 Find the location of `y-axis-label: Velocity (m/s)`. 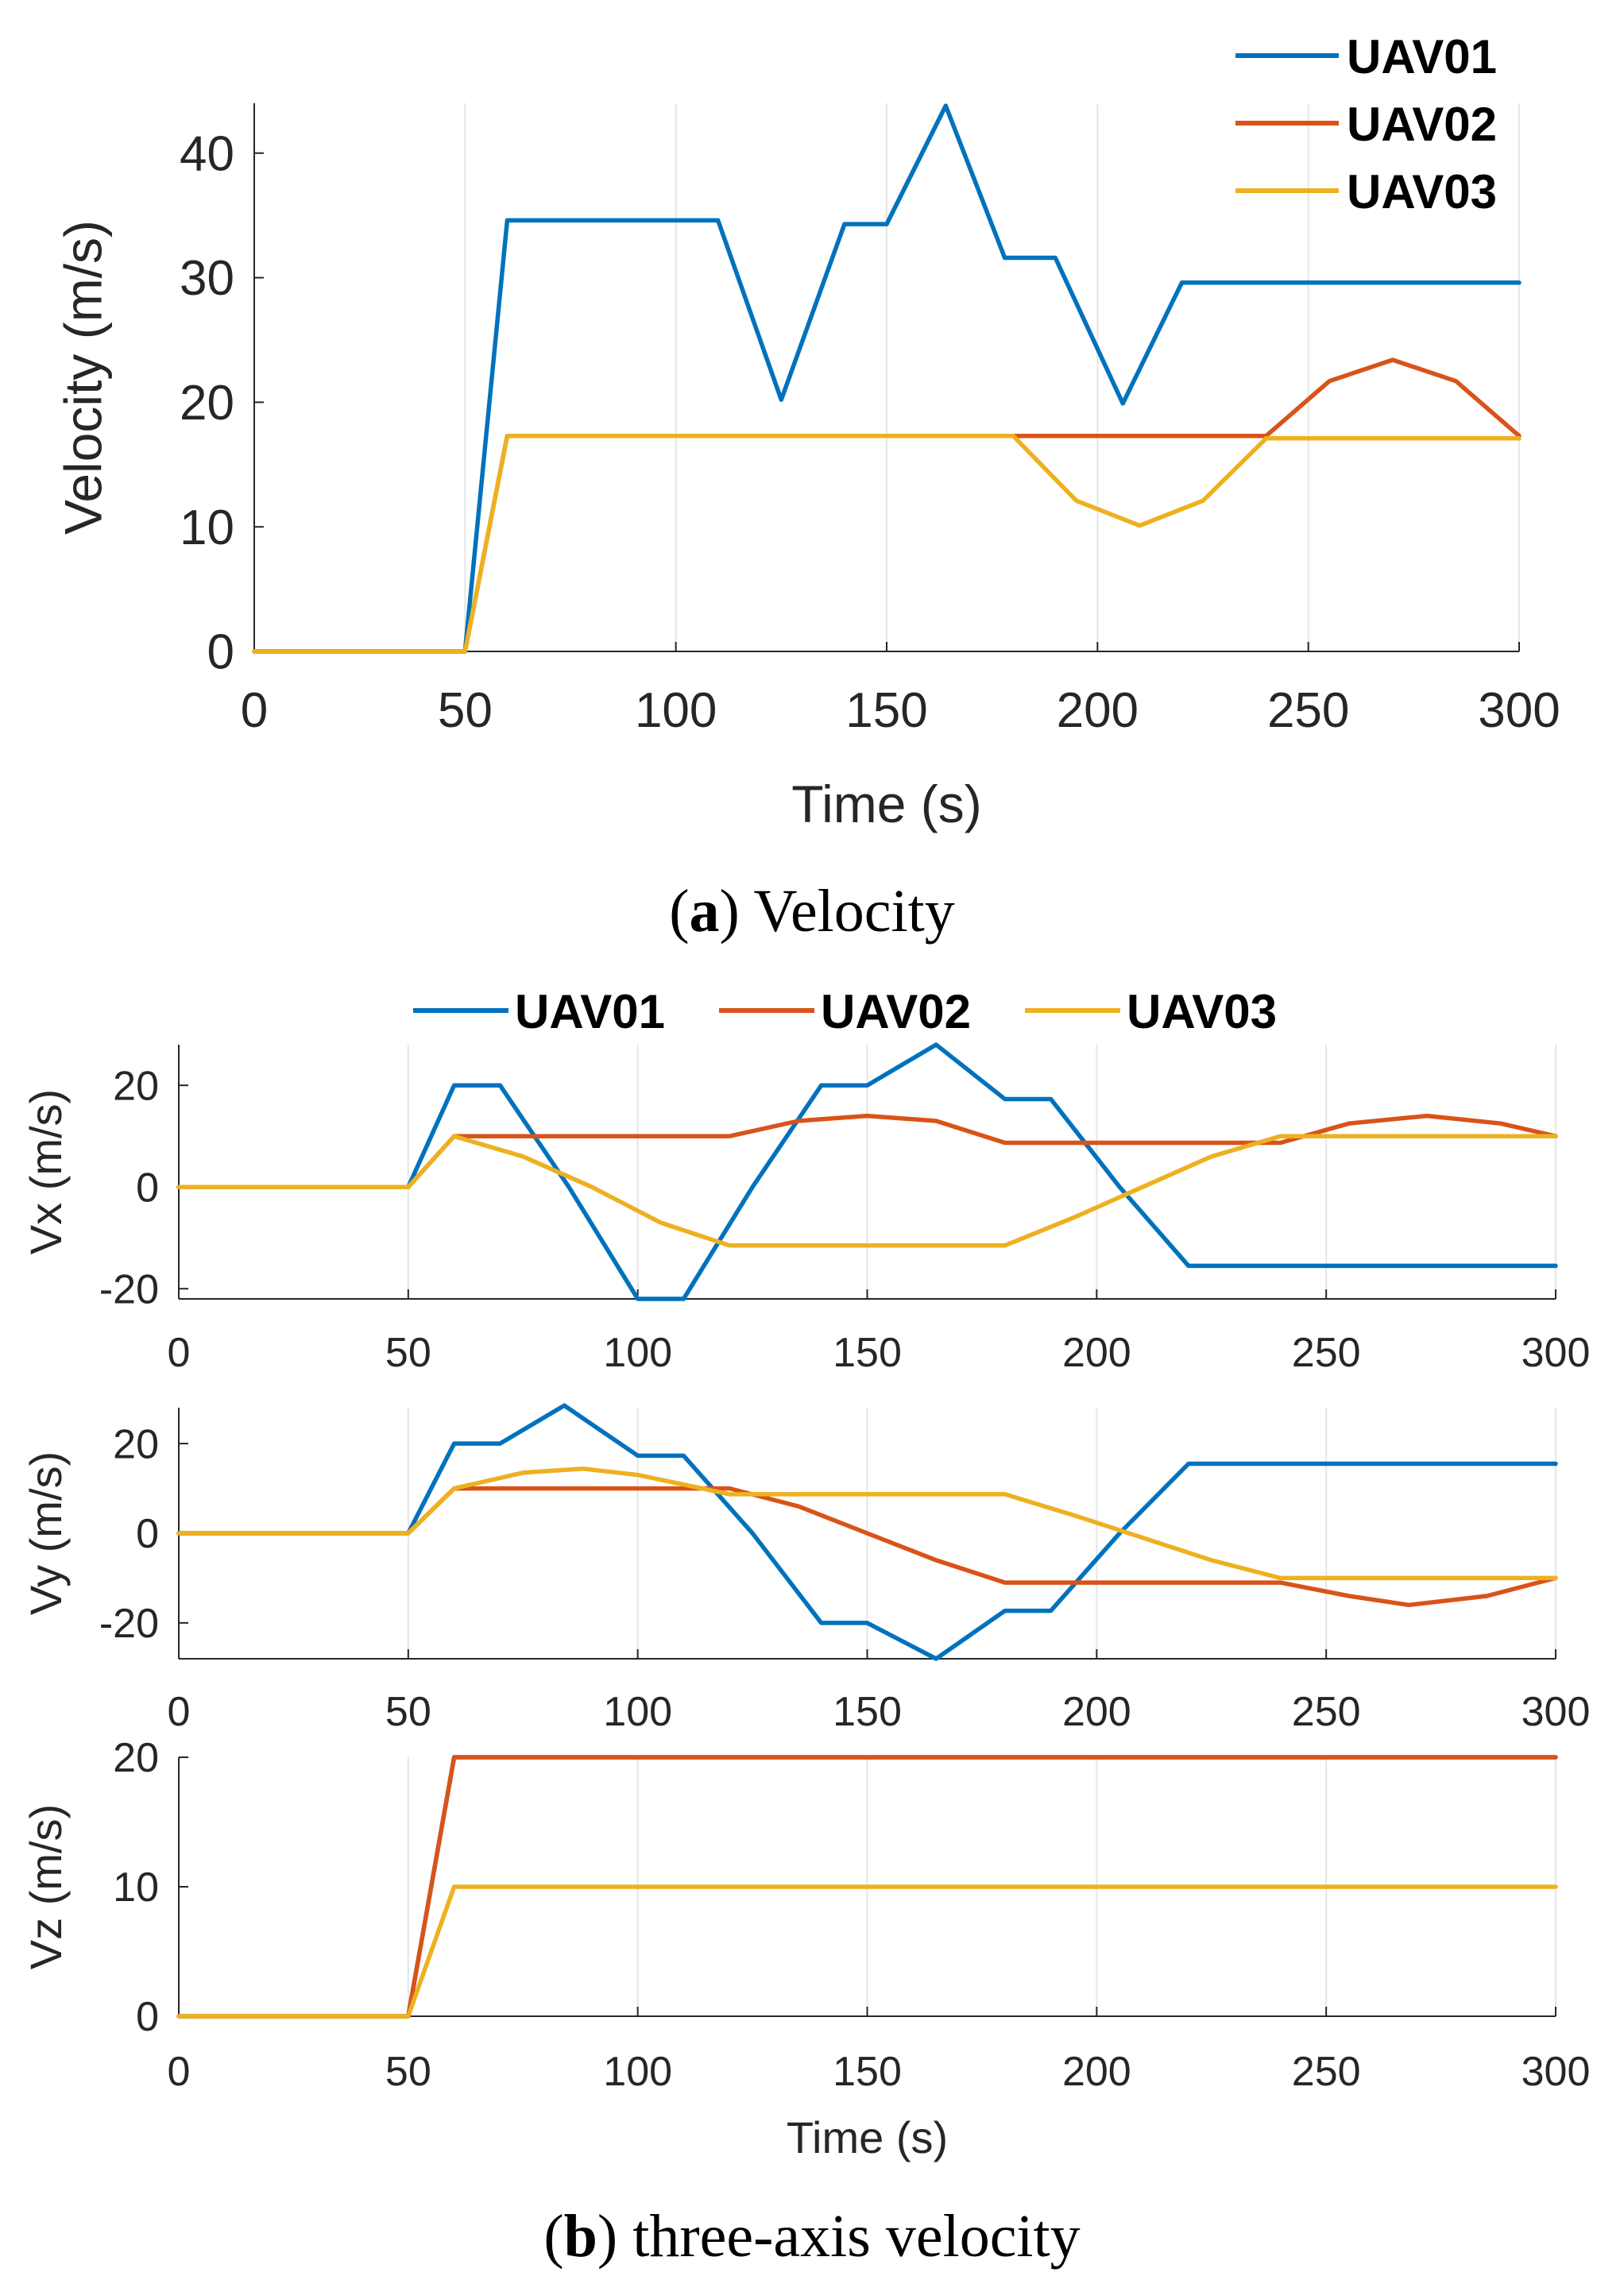

y-axis-label: Velocity (m/s) is located at coordinates (82, 377).